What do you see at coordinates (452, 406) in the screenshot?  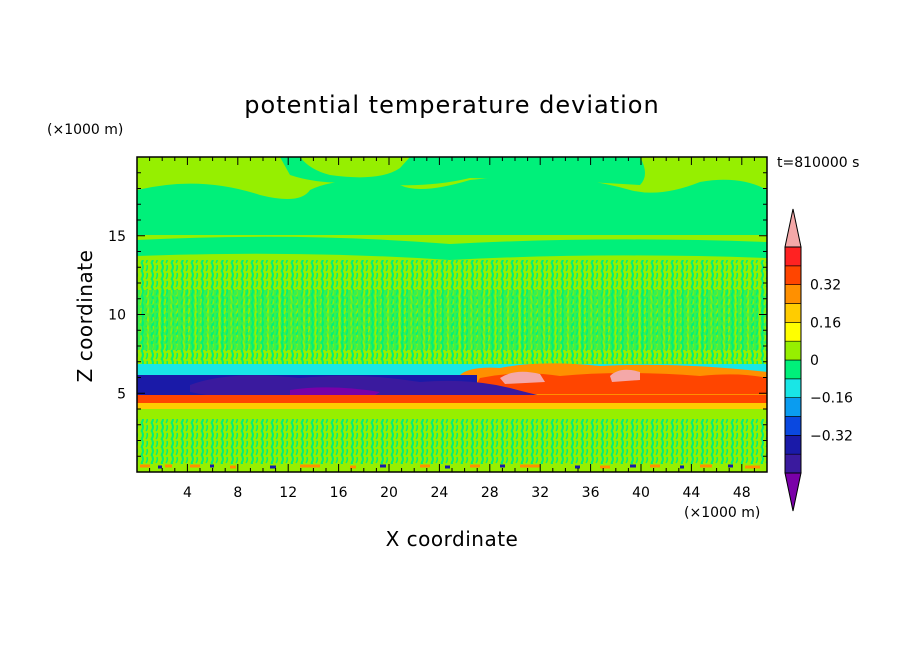 I see `layer-orange-lower` at bounding box center [452, 406].